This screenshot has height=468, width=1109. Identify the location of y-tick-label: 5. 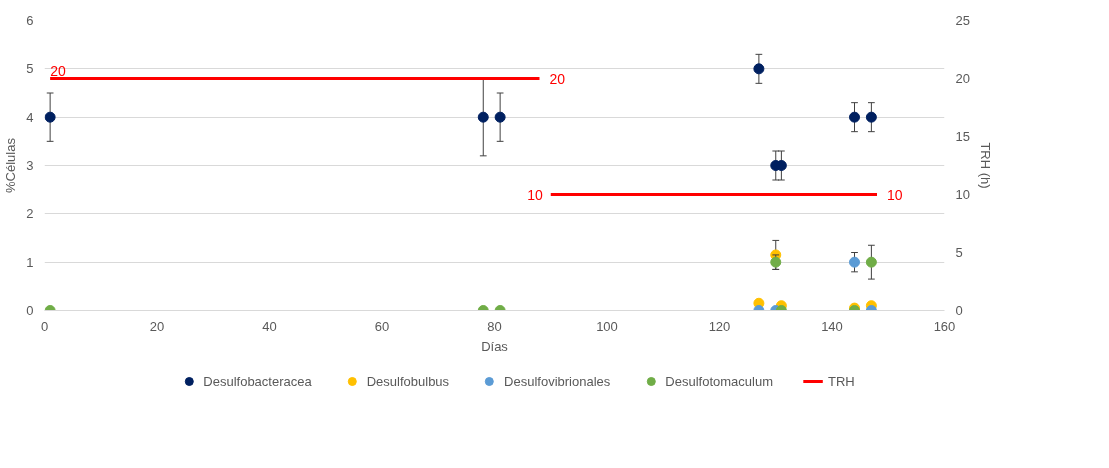
(30, 69).